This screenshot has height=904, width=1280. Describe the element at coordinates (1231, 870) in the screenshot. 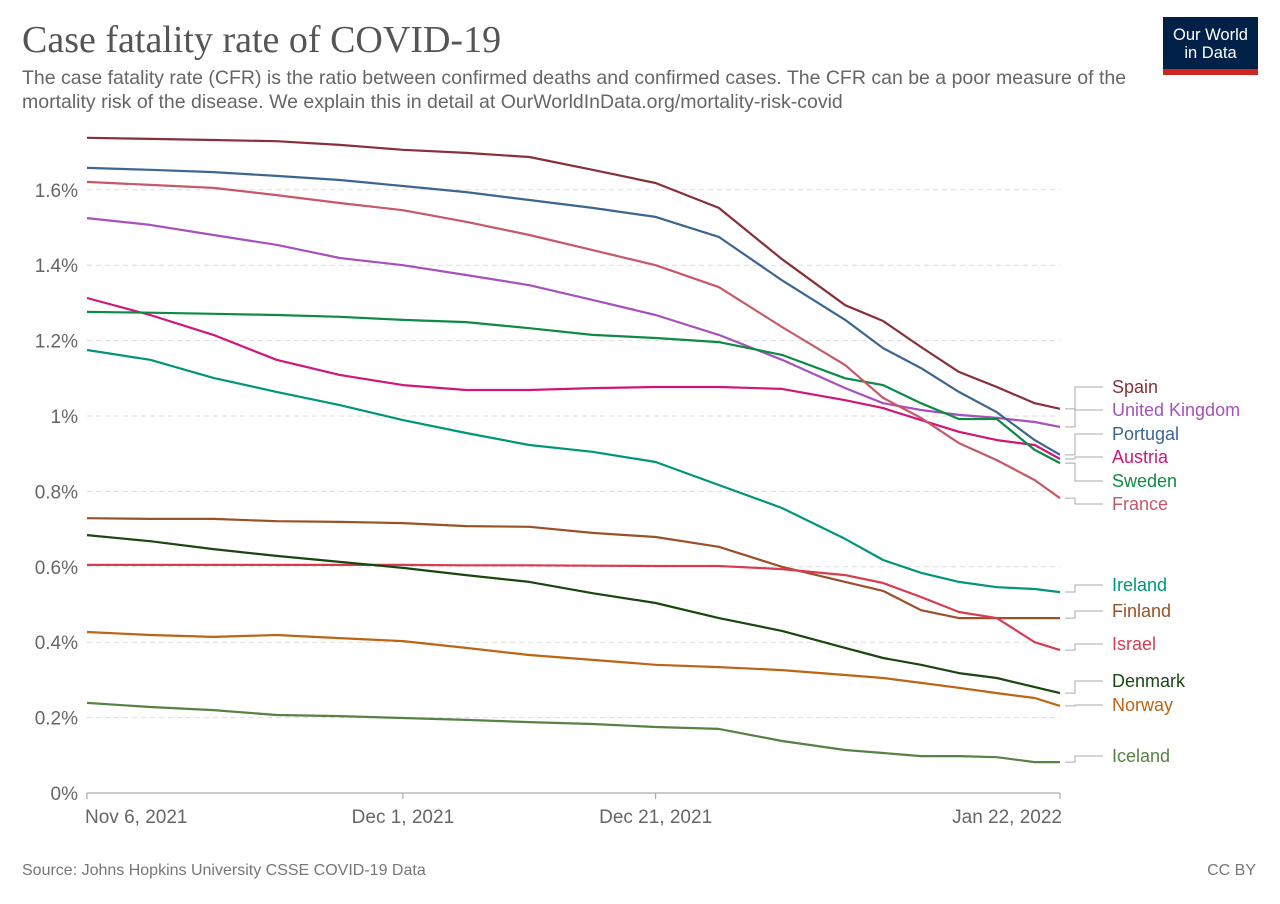

I see `license-link: CC BY` at that location.